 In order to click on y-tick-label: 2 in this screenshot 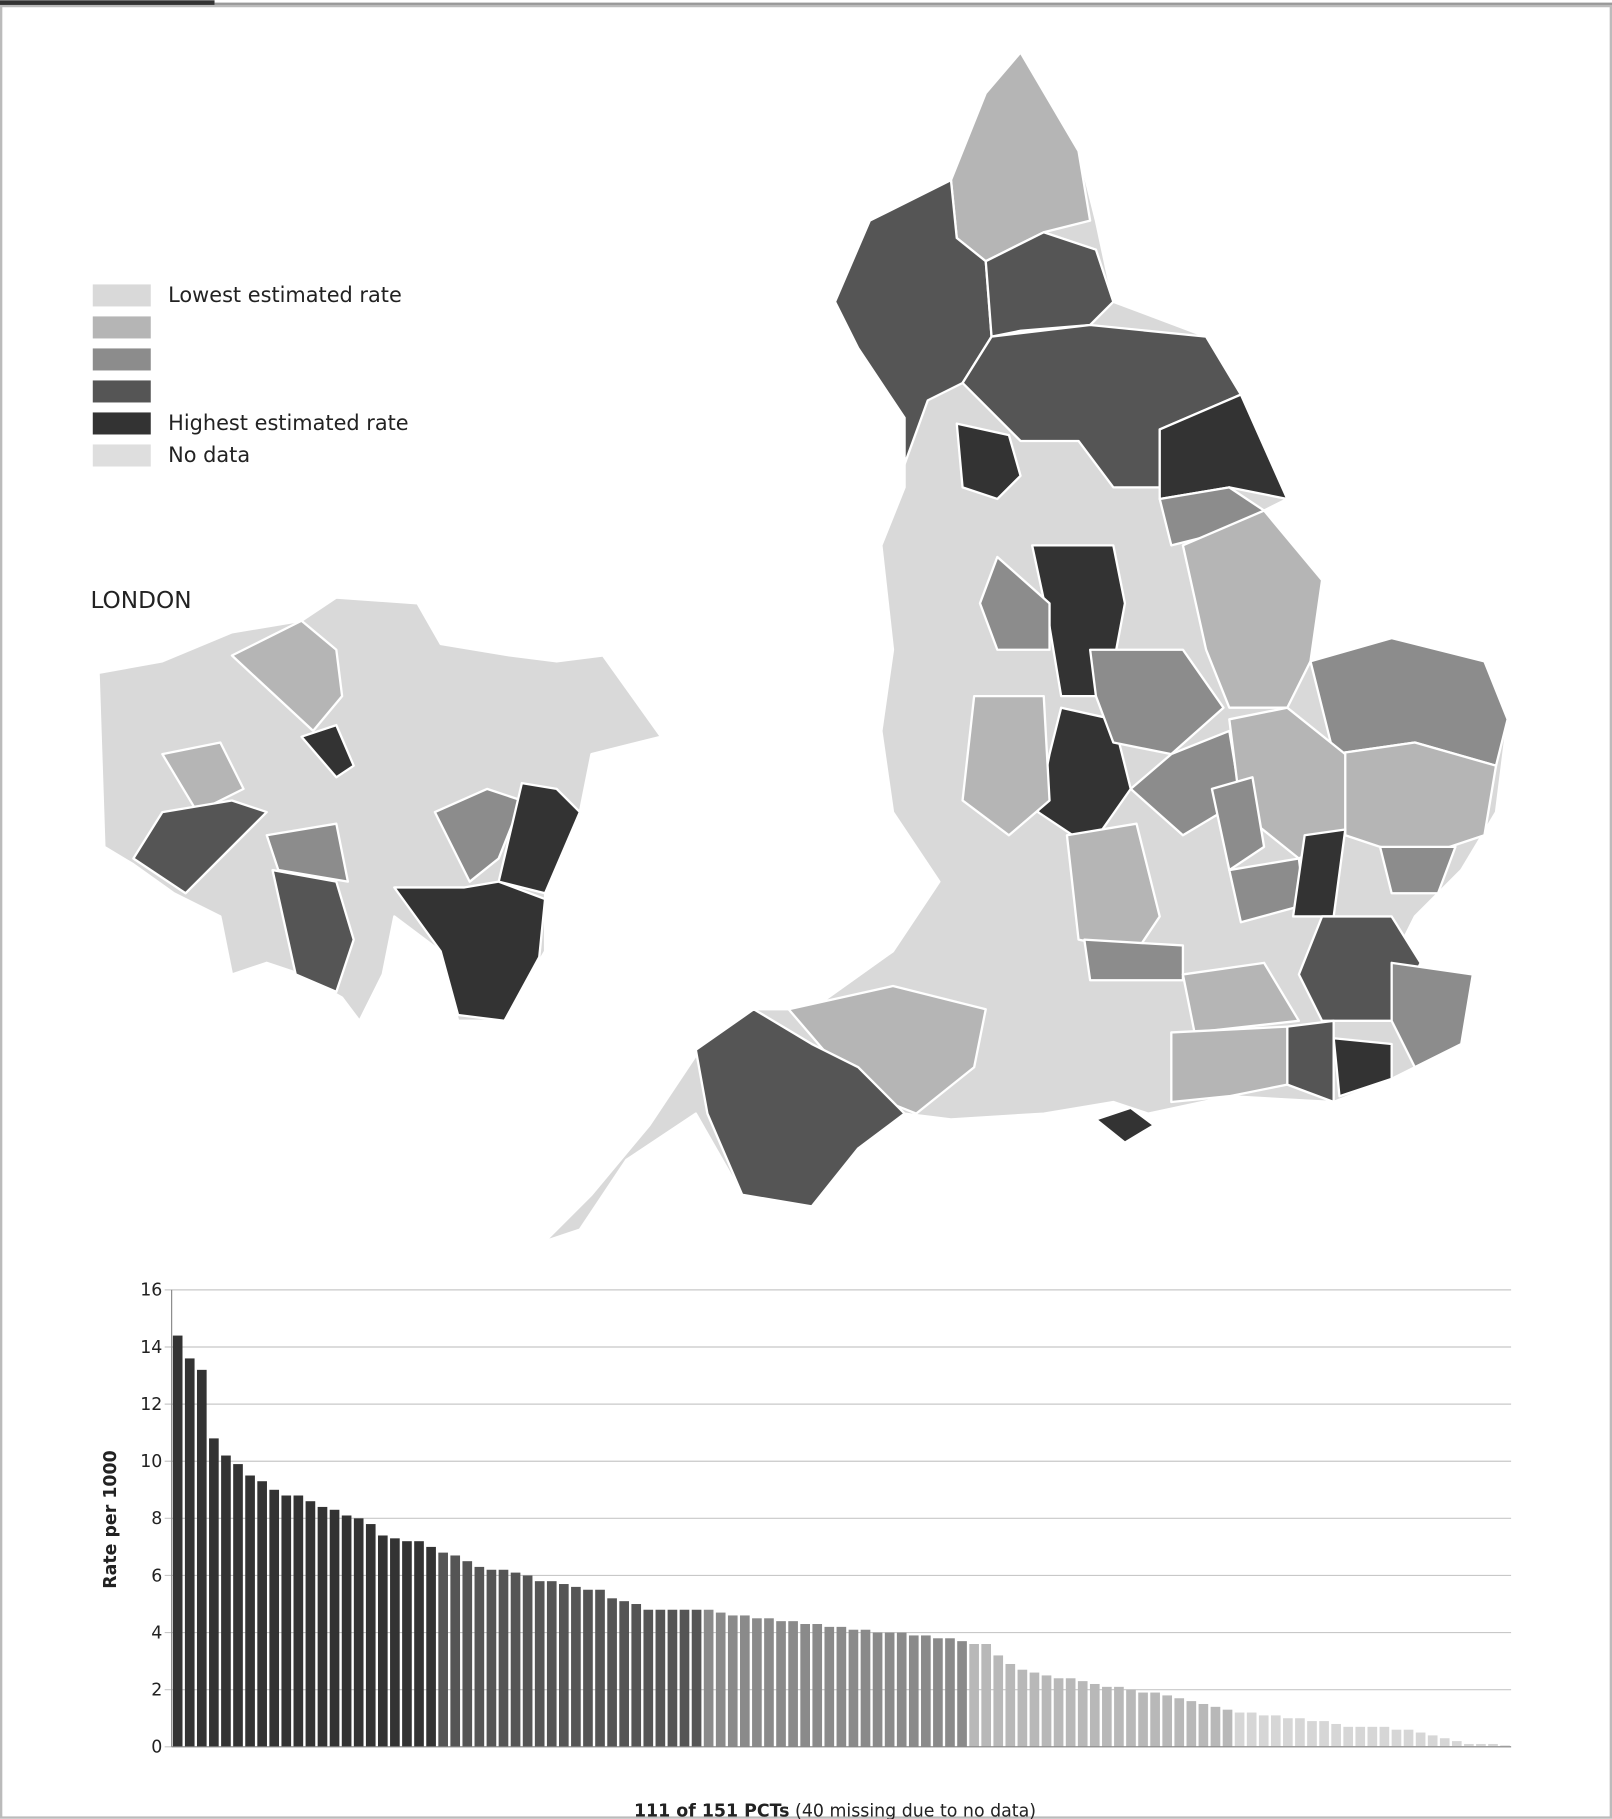, I will do `click(156, 1690)`.